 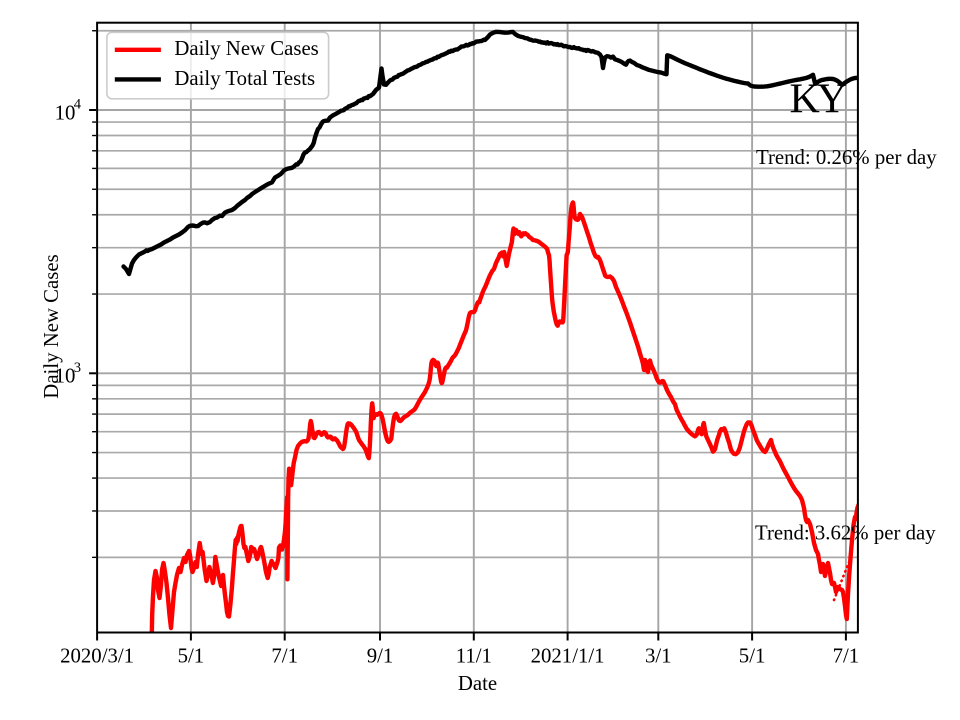 I want to click on svg-text: 2020/3/1, so click(x=97, y=655).